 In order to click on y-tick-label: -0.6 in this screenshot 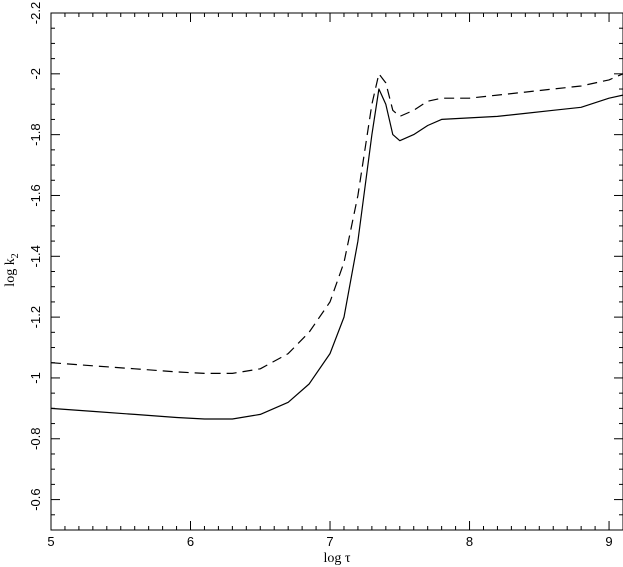, I will do `click(35, 499)`.